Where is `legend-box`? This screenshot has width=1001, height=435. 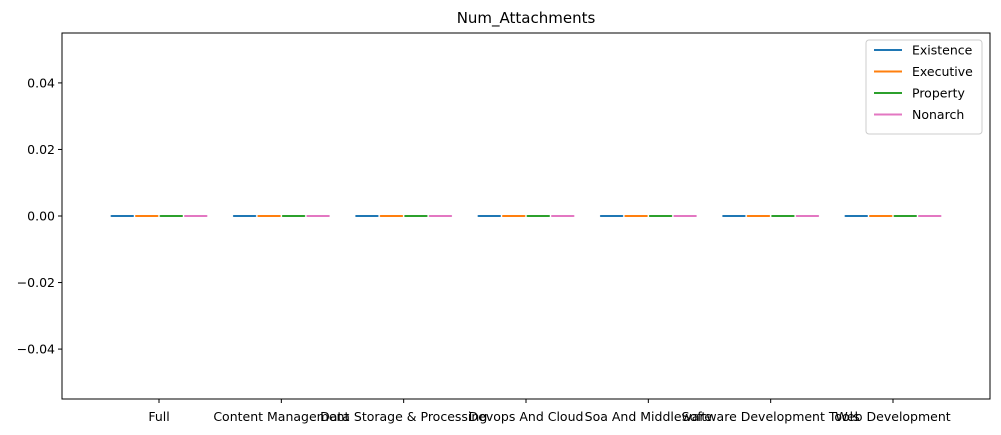 legend-box is located at coordinates (924, 87).